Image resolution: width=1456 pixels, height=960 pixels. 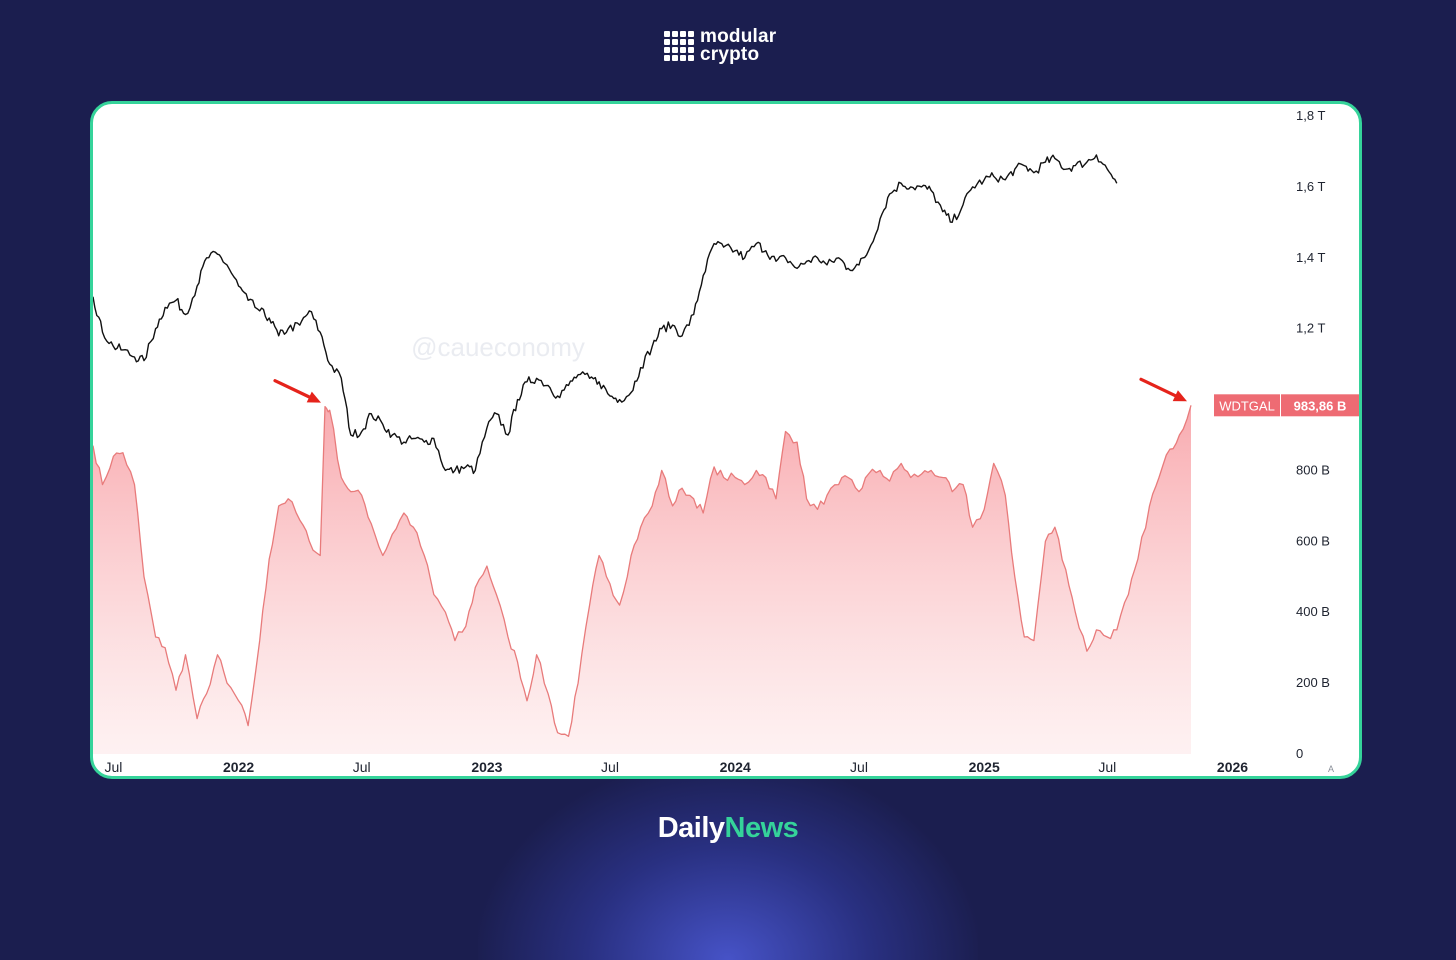 What do you see at coordinates (1299, 753) in the screenshot?
I see `y-tick-label: 0` at bounding box center [1299, 753].